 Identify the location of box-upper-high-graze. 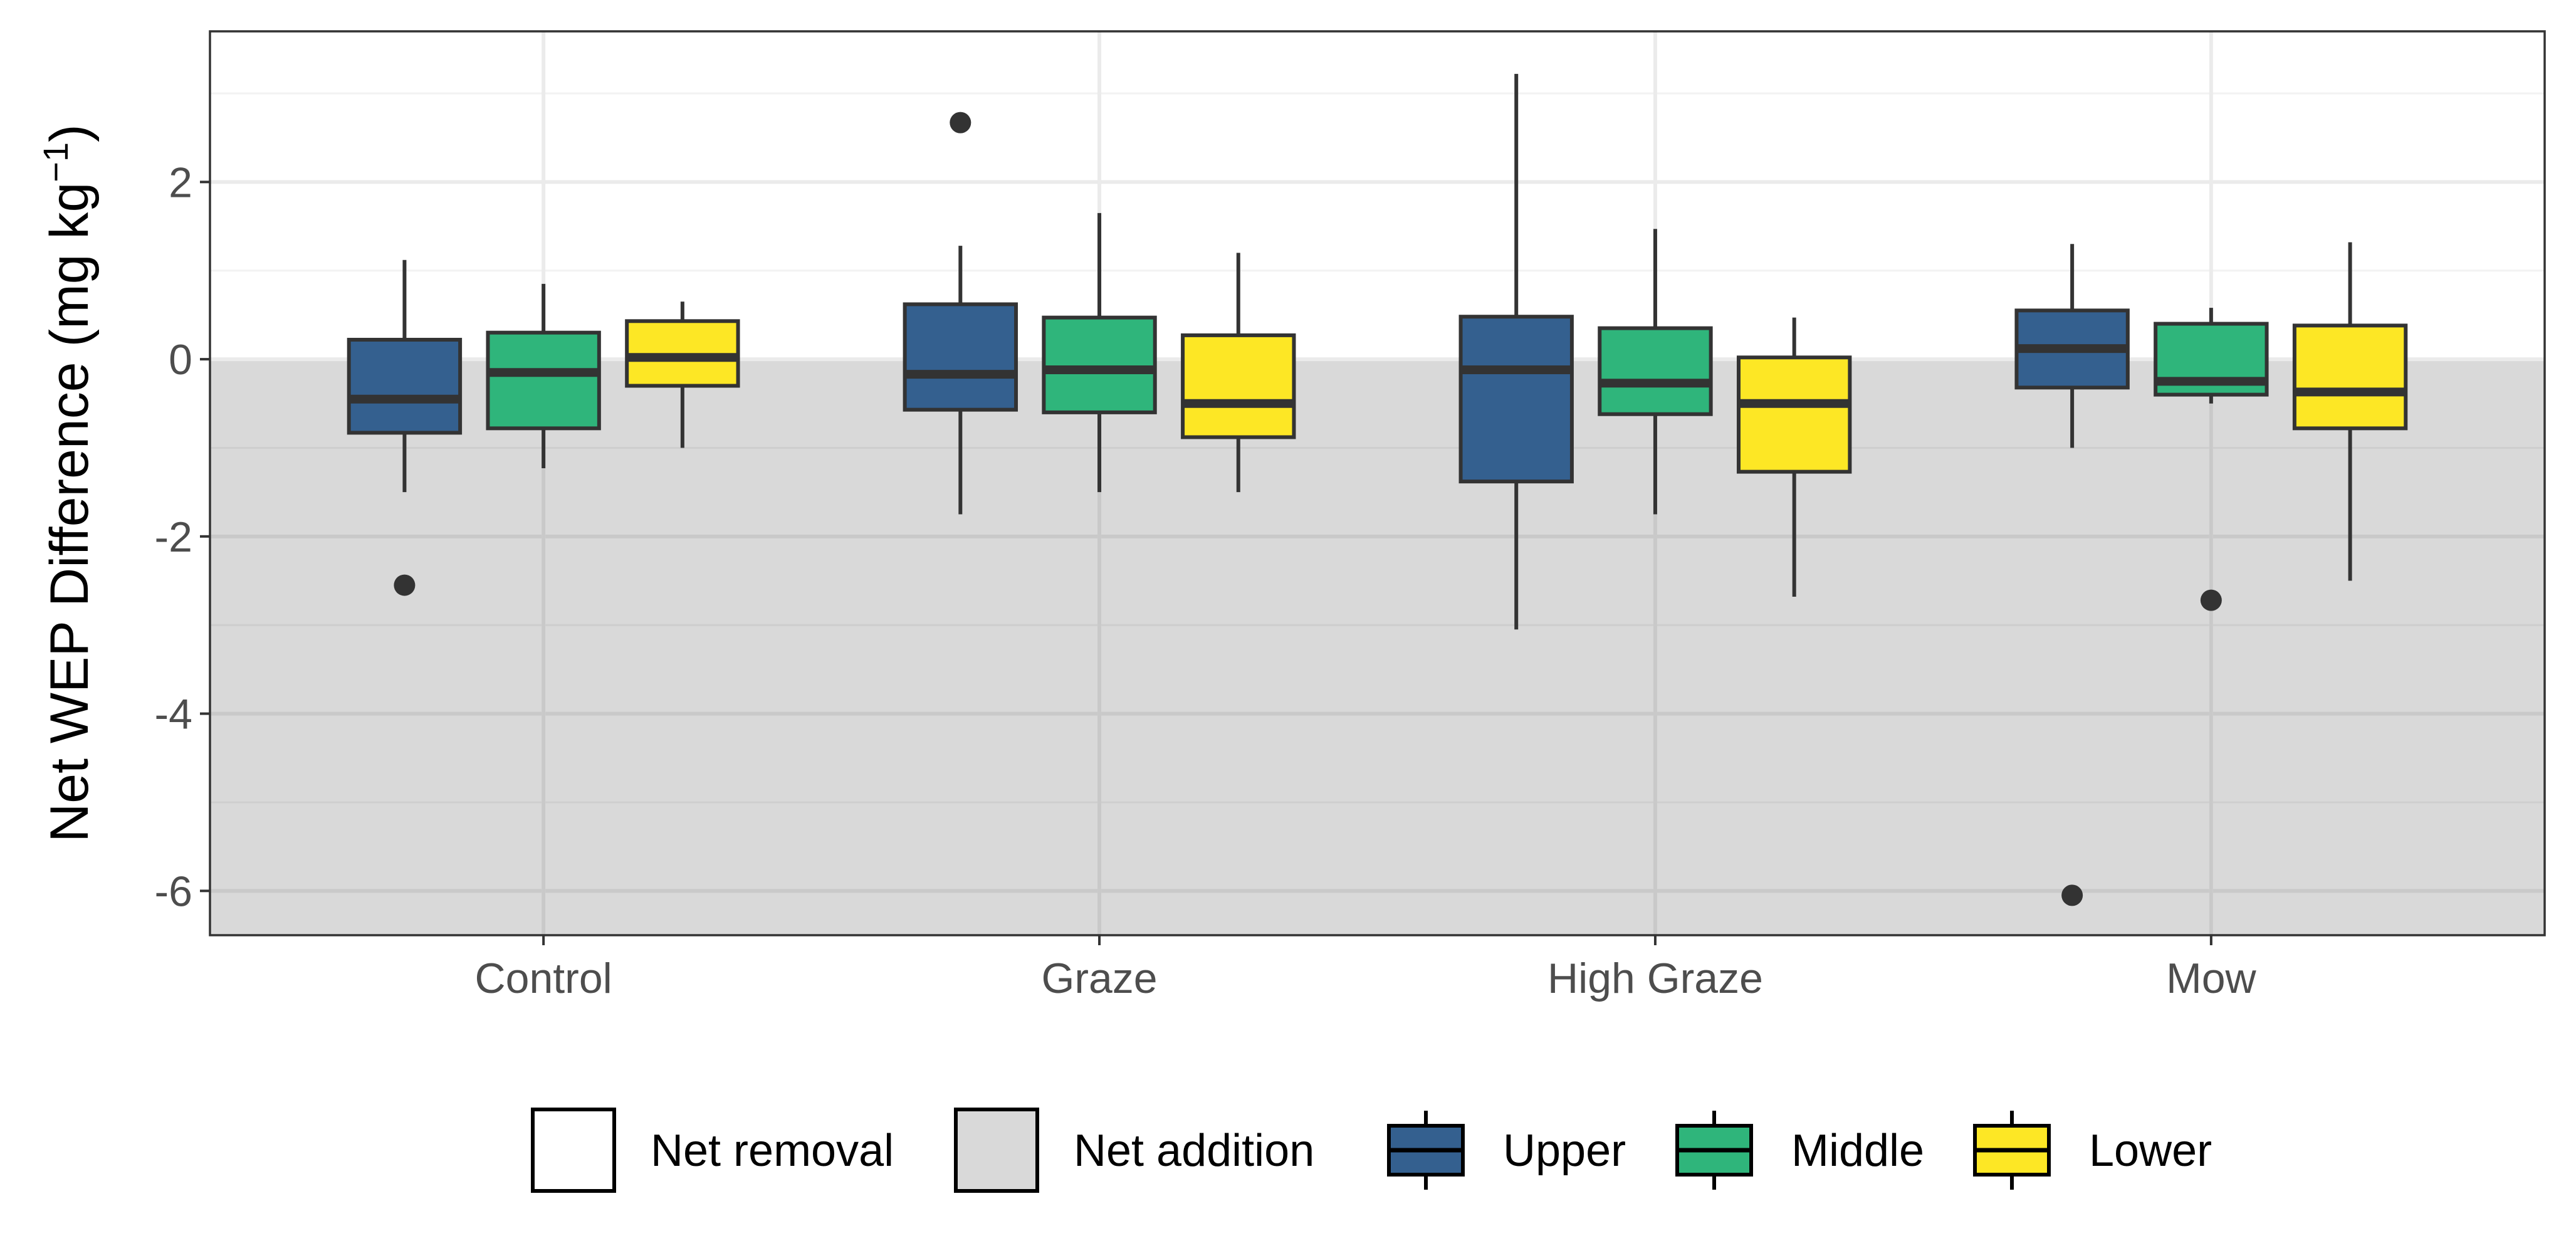
(1516, 351).